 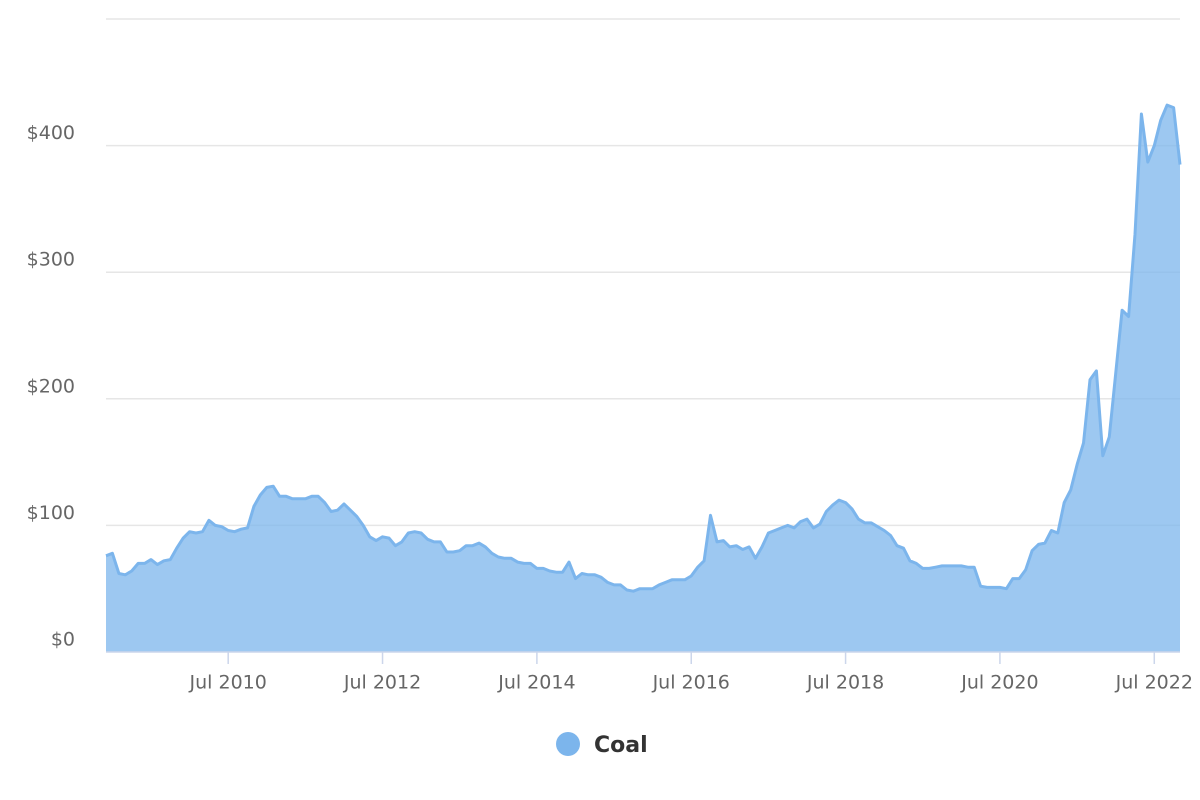 What do you see at coordinates (63, 640) in the screenshot?
I see `y-tick-label: $0` at bounding box center [63, 640].